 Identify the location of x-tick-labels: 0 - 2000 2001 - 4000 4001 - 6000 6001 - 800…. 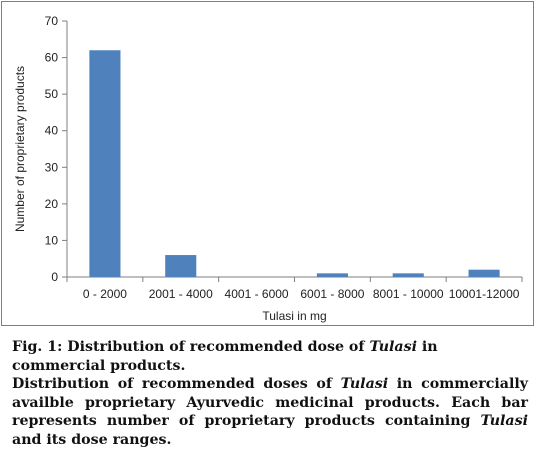
(301, 294).